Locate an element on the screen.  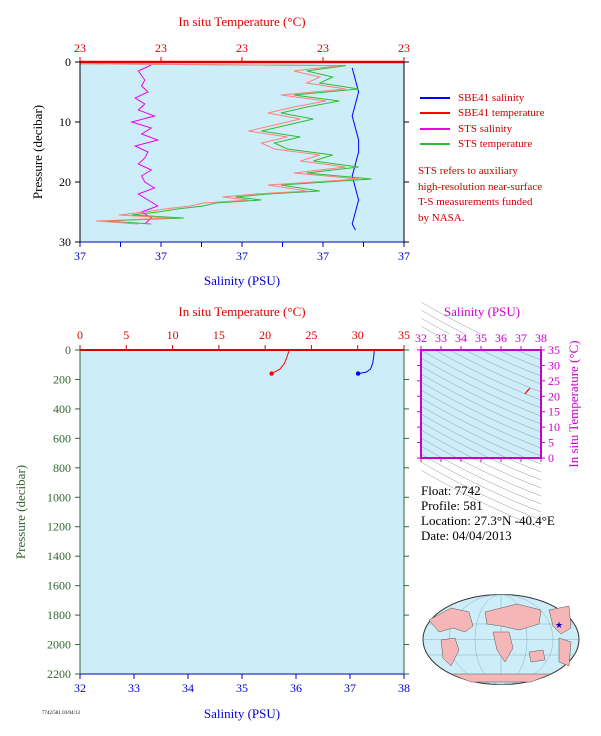
top-axis-label-2: In situ Temperature (°C) is located at coordinates (241, 311).